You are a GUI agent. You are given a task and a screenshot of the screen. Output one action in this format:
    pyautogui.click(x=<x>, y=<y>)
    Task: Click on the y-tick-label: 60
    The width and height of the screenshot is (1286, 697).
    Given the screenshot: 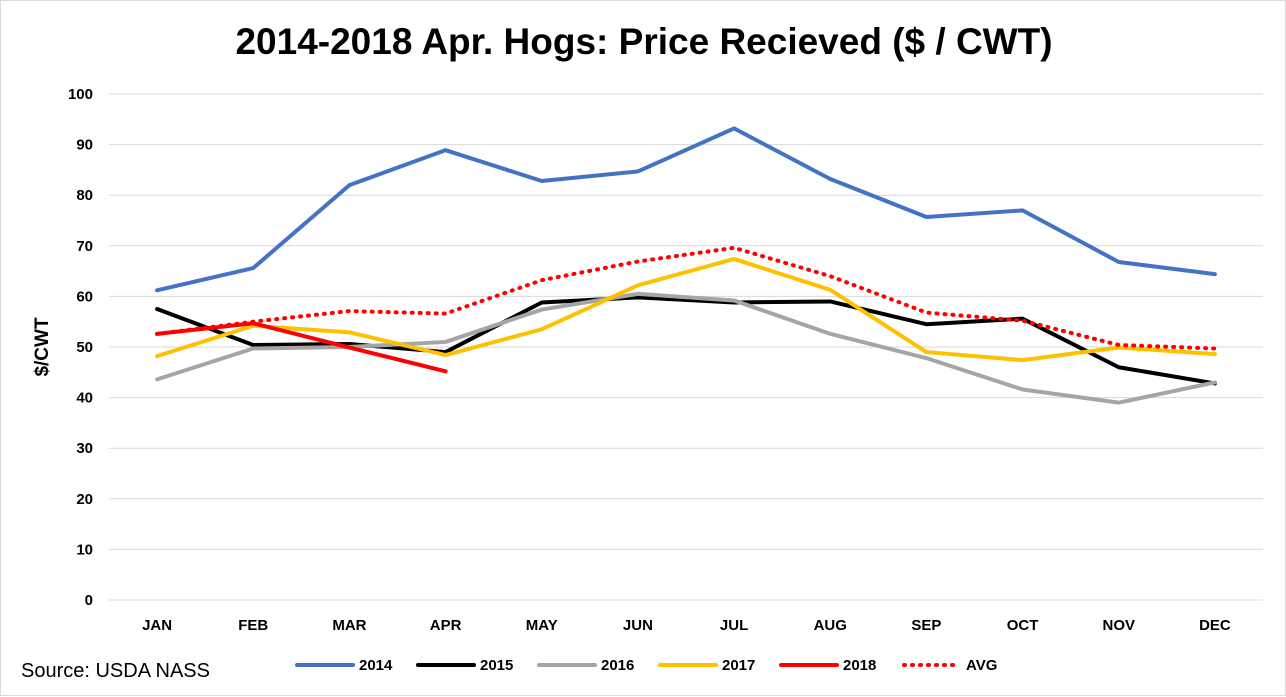 What is the action you would take?
    pyautogui.click(x=84, y=296)
    